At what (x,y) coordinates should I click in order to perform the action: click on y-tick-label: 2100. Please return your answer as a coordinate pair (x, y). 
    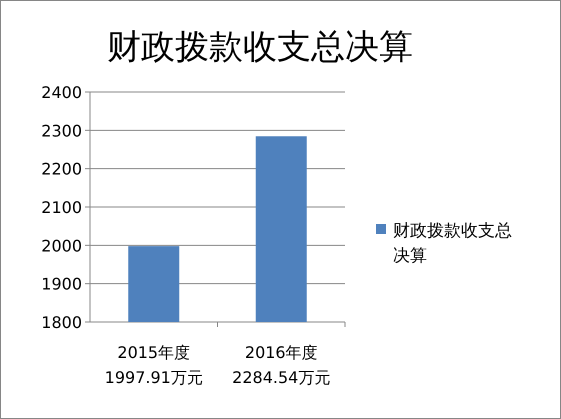
    Looking at the image, I should click on (61, 207).